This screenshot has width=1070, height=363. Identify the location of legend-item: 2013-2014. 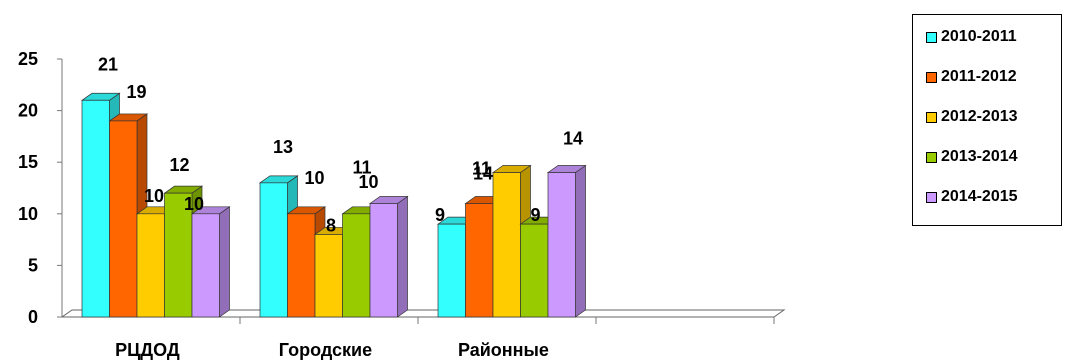
(972, 157).